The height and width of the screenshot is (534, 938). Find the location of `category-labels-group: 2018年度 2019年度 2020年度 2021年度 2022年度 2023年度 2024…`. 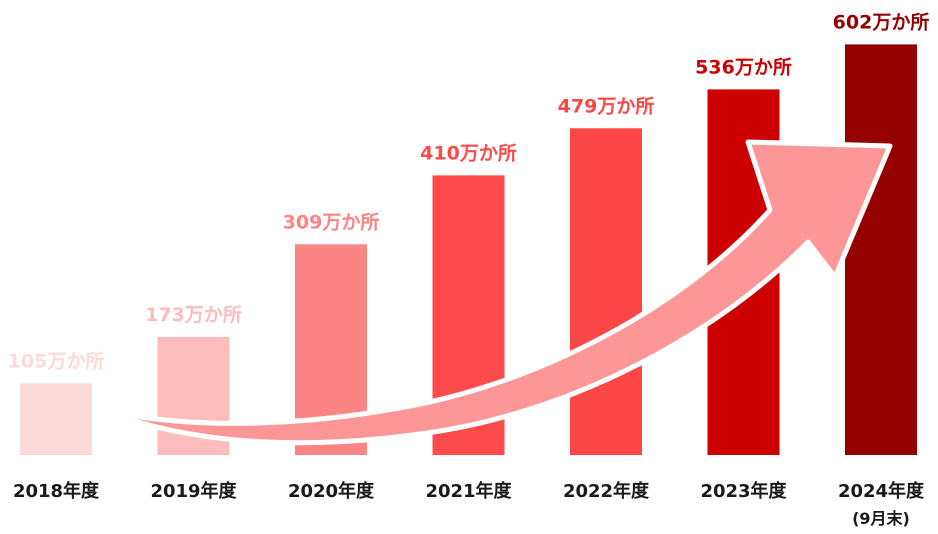

category-labels-group: 2018年度 2019年度 2020年度 2021年度 2022年度 2023年度 2024… is located at coordinates (469, 504).